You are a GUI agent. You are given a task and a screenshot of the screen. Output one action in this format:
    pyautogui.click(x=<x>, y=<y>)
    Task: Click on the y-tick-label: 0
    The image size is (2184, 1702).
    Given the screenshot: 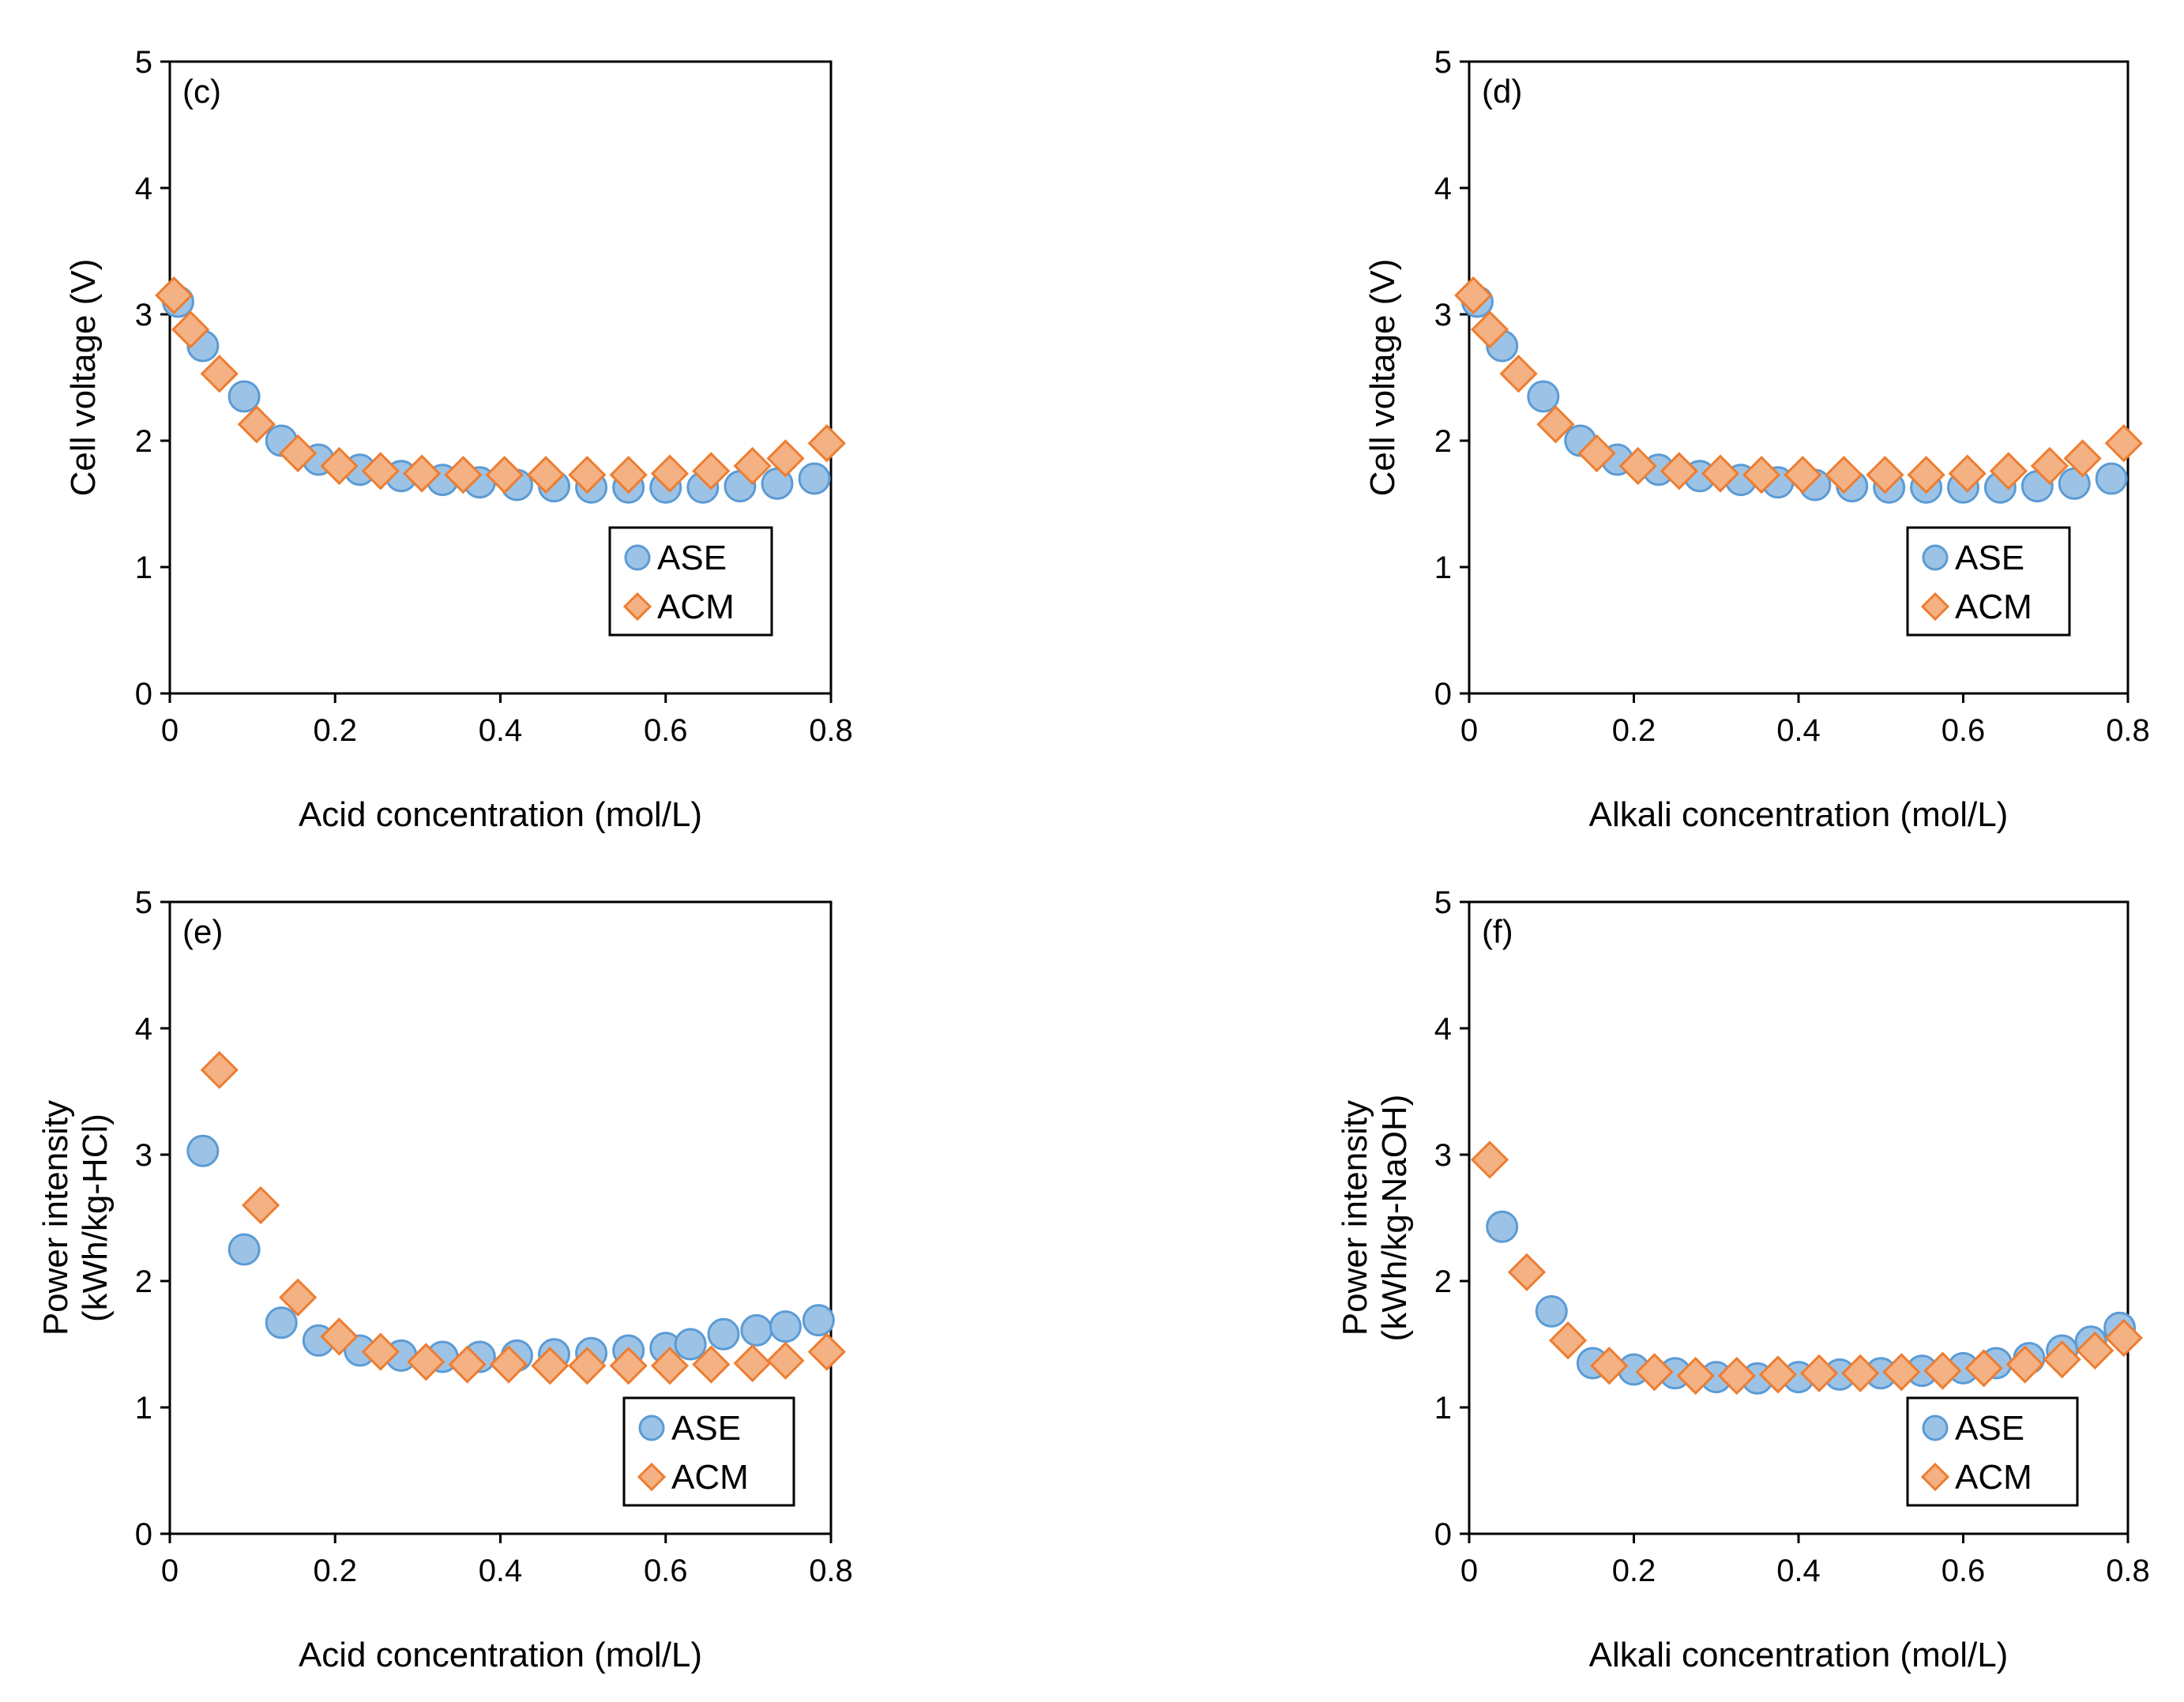 What is the action you would take?
    pyautogui.click(x=1443, y=1534)
    